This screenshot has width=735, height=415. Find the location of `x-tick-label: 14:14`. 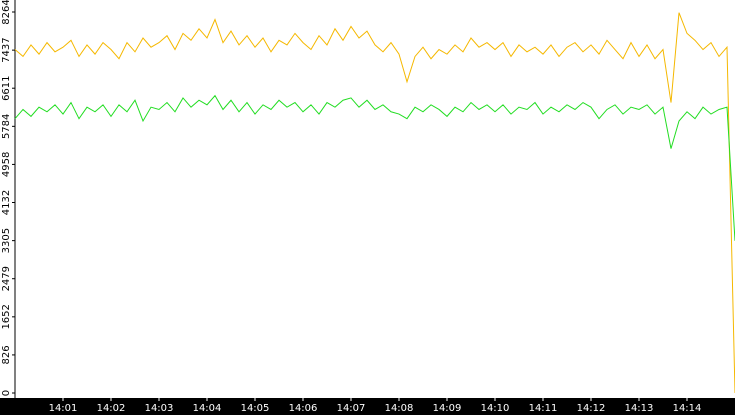

x-tick-label: 14:14 is located at coordinates (687, 408).